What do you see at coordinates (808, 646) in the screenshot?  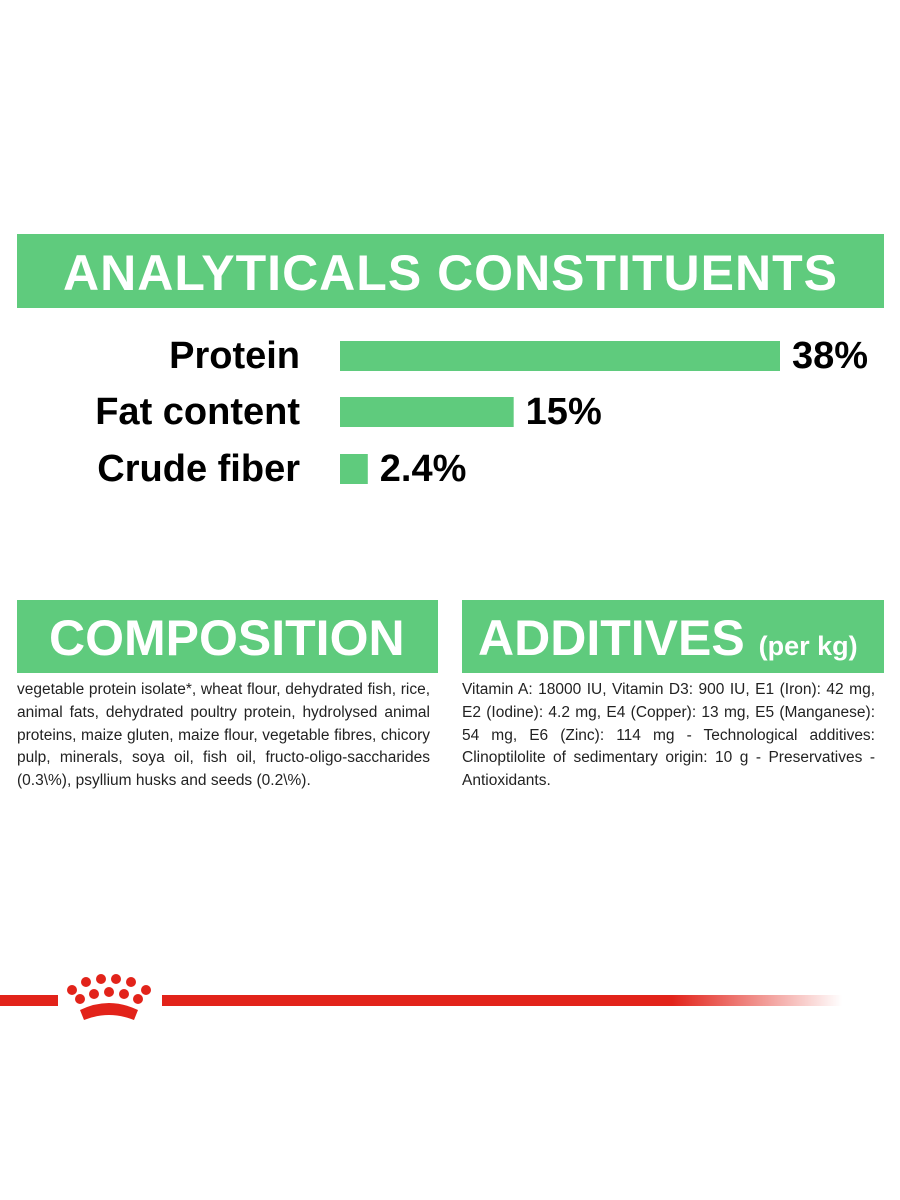 I see `section-subtitle: (per kg)` at bounding box center [808, 646].